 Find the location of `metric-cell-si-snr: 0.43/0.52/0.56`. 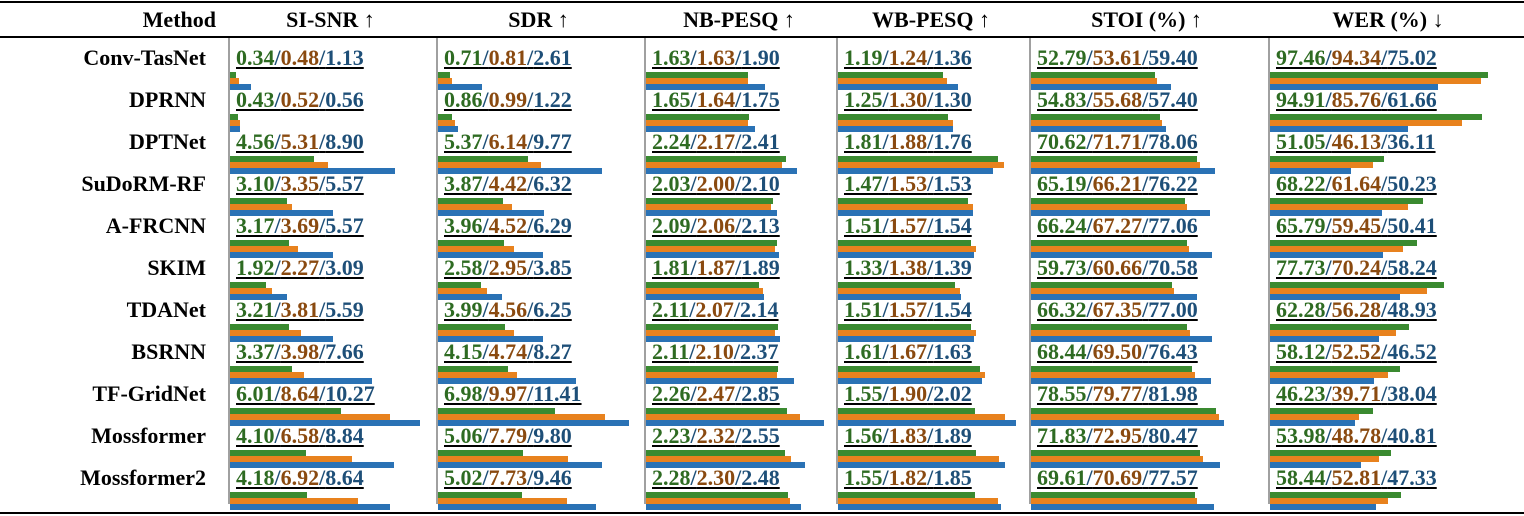

metric-cell-si-snr: 0.43/0.52/0.56 is located at coordinates (300, 100).